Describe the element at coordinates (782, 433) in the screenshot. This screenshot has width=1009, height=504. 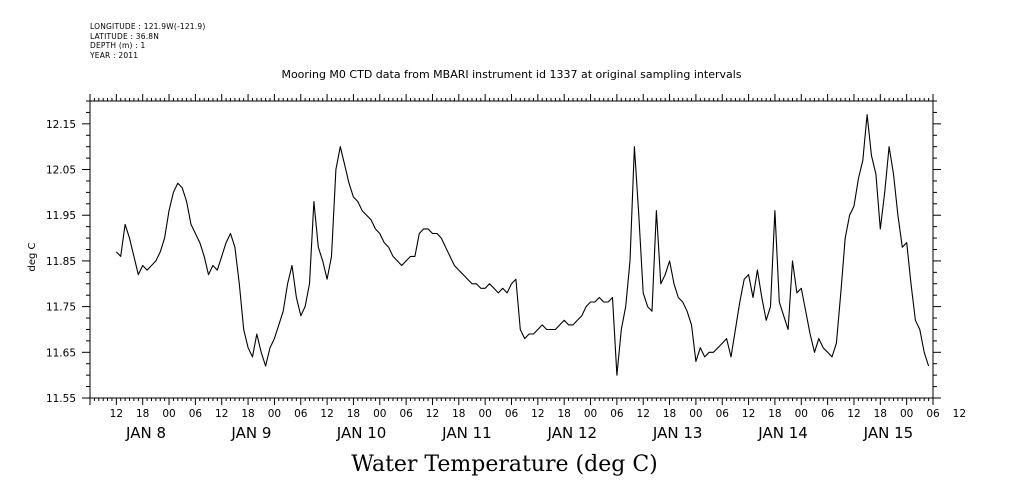
I see `x-day-label: JAN 14` at that location.